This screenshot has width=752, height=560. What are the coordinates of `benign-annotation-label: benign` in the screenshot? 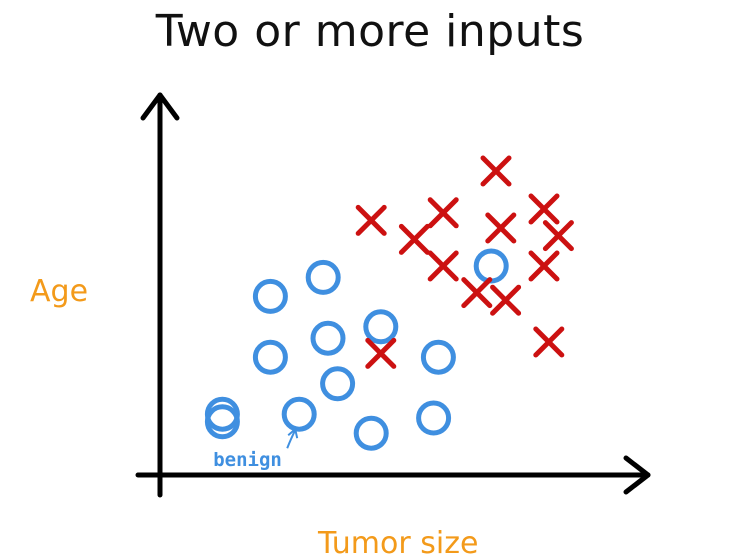 It's located at (247, 460).